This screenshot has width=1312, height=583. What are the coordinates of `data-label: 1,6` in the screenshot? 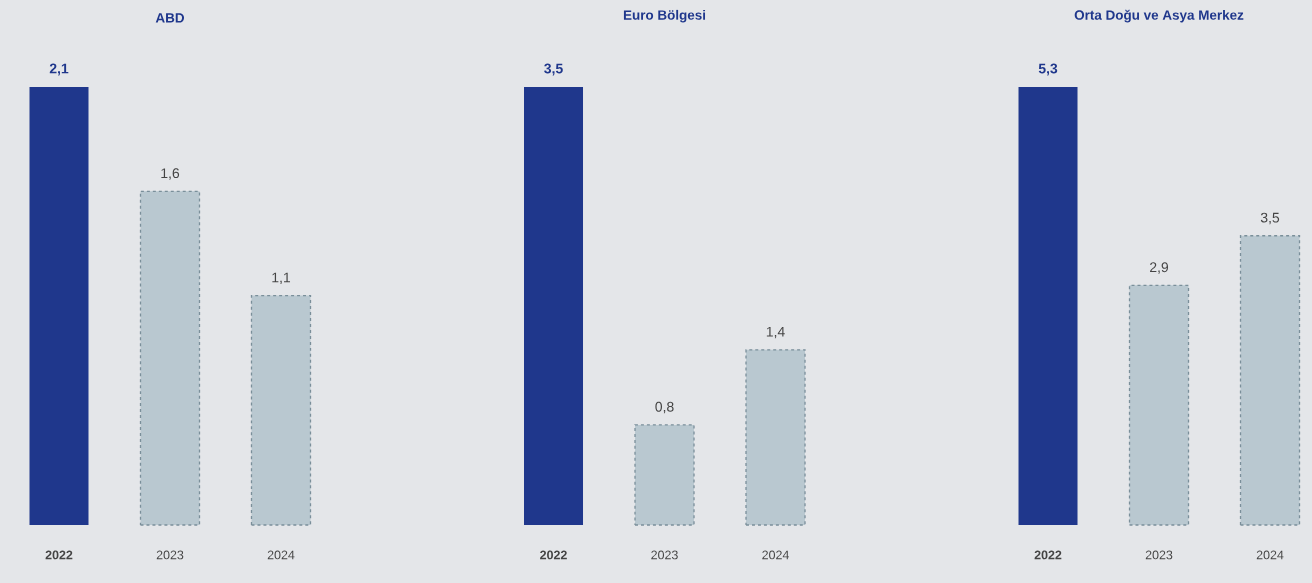 It's located at (170, 174).